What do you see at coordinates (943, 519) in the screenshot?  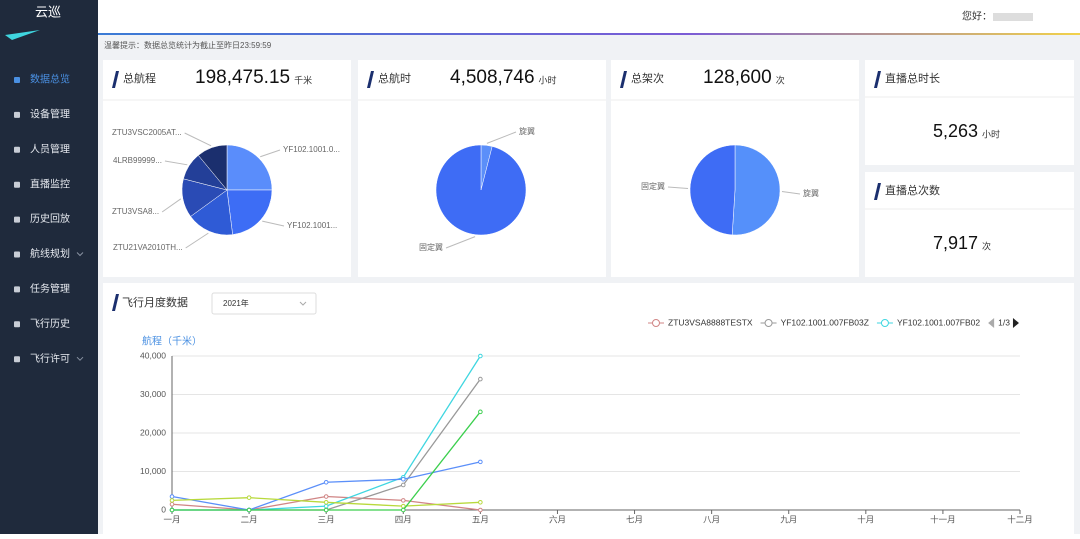 I see `x-tick-label: 十一月` at bounding box center [943, 519].